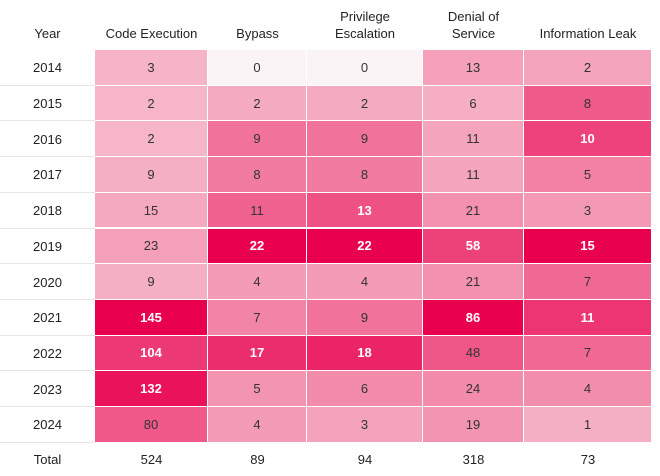 The width and height of the screenshot is (660, 476). Describe the element at coordinates (47, 104) in the screenshot. I see `year-label: 2015` at that location.